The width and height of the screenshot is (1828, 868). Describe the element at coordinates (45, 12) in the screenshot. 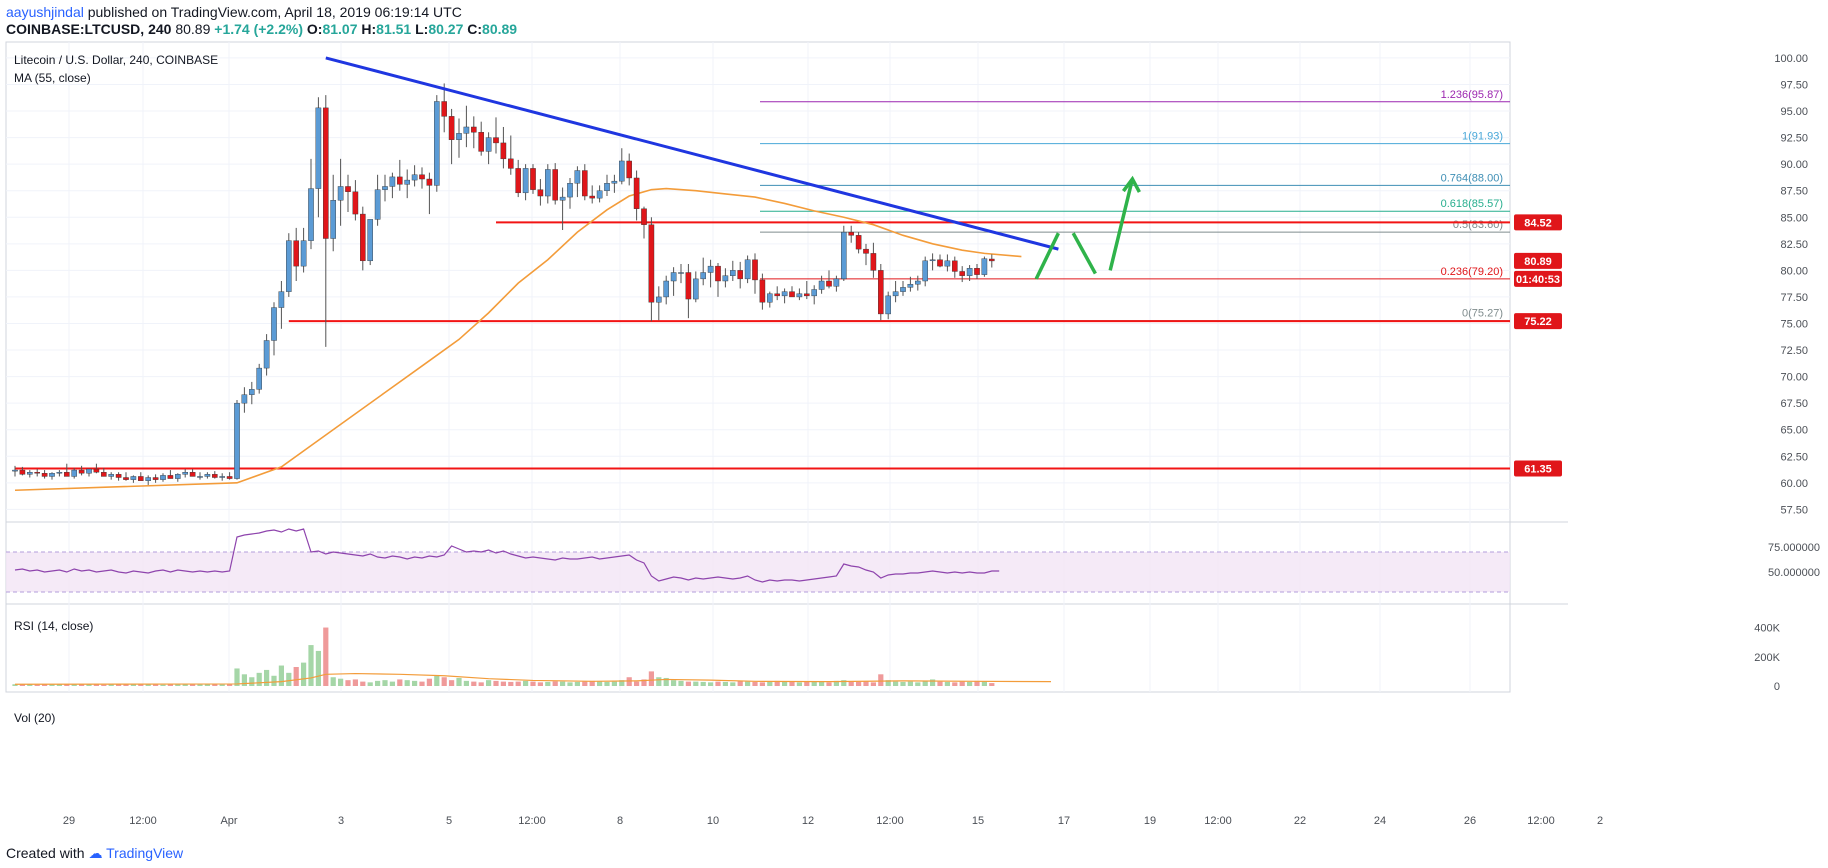

I see `author-link: aayushjindal` at that location.